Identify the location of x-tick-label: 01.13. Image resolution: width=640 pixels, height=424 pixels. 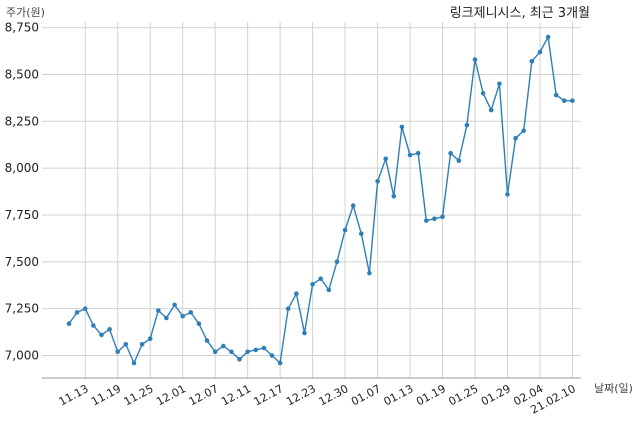
(399, 395).